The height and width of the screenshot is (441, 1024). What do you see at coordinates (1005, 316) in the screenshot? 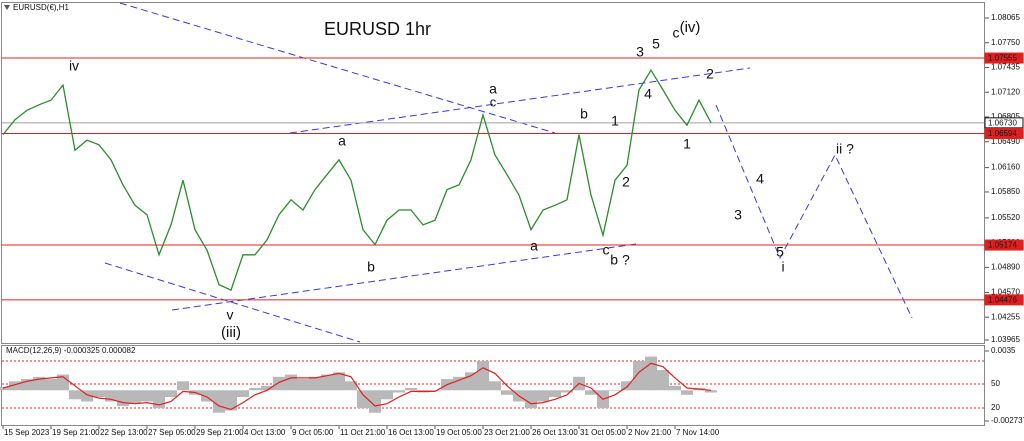
I see `y-tick-label: 1.04255` at bounding box center [1005, 316].